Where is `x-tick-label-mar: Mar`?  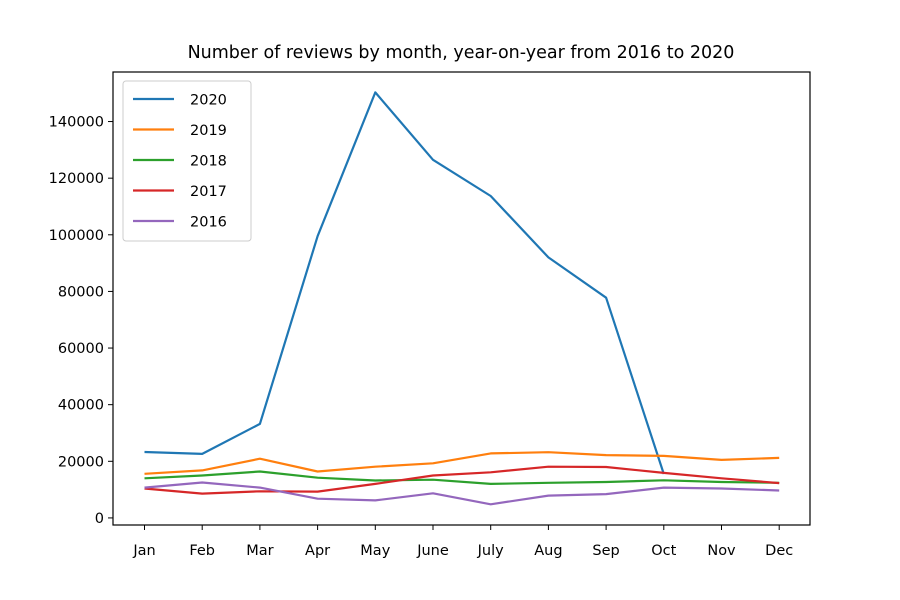 x-tick-label-mar: Mar is located at coordinates (259, 551).